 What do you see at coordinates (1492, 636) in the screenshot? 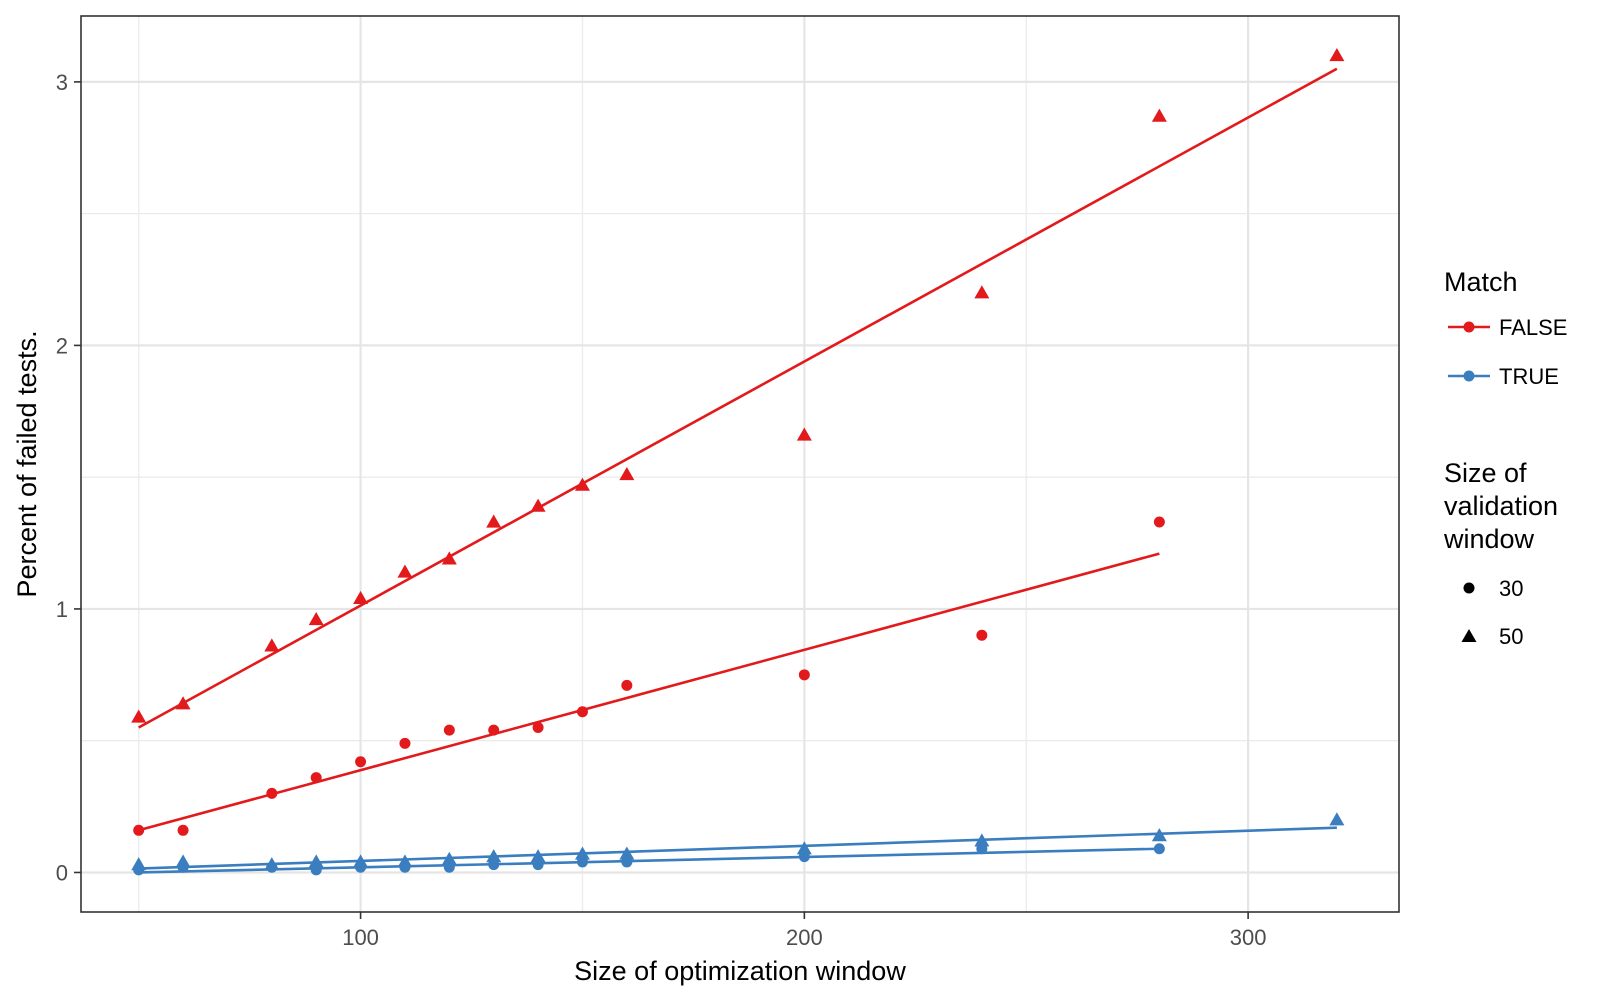
I see `legend-entry-50: 50` at bounding box center [1492, 636].